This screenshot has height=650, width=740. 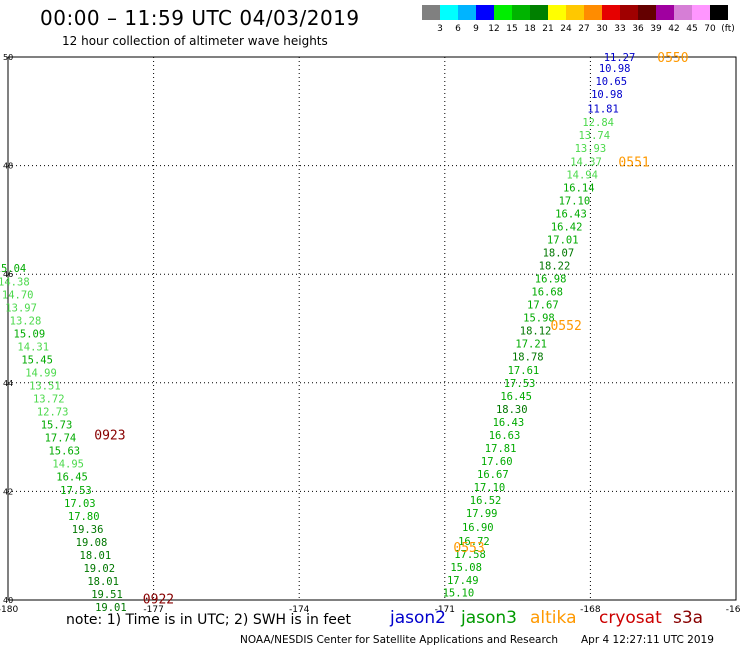 What do you see at coordinates (656, 29) in the screenshot?
I see `colorbar-label: 39` at bounding box center [656, 29].